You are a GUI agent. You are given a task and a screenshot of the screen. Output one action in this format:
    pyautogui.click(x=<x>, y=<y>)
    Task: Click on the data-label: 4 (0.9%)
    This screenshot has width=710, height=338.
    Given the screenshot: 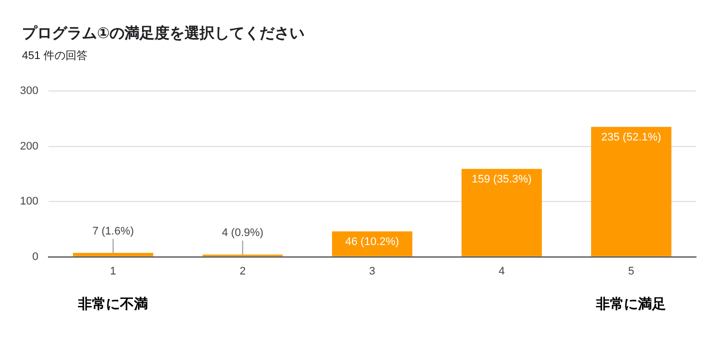 What is the action you would take?
    pyautogui.click(x=243, y=233)
    